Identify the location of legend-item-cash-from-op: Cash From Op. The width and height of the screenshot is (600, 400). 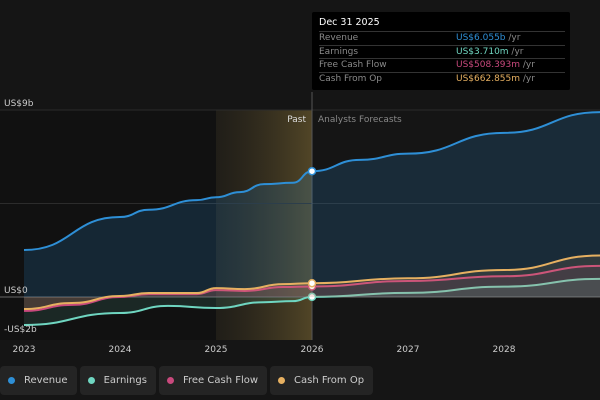
(322, 380).